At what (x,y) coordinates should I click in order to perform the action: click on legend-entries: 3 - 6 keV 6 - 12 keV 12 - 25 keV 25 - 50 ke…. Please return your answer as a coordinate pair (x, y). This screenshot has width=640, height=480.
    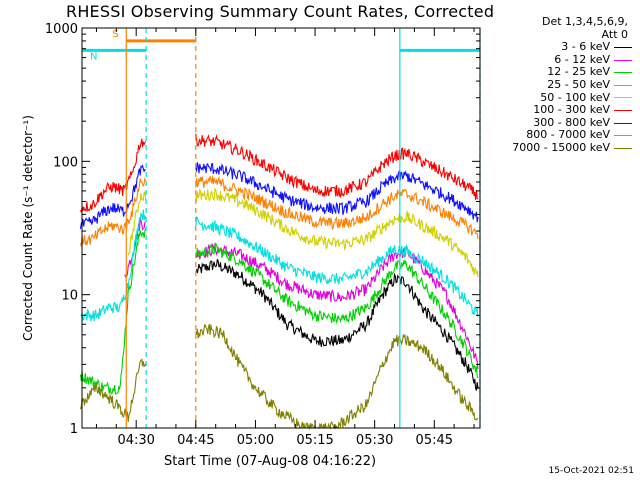
    Looking at the image, I should click on (559, 97).